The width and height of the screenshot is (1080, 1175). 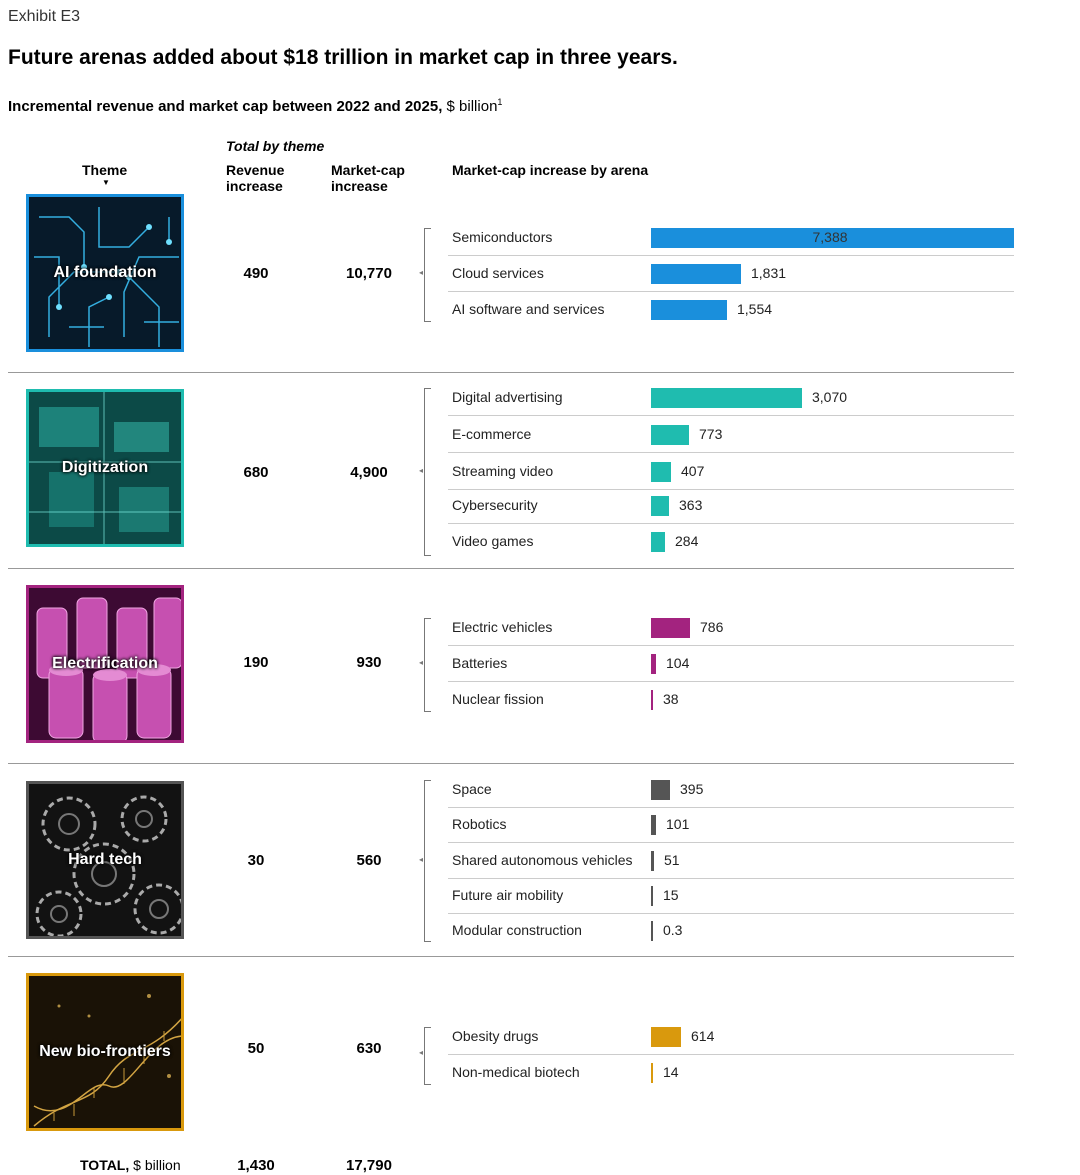 I want to click on arena-bar-value: 7,388, so click(x=830, y=237).